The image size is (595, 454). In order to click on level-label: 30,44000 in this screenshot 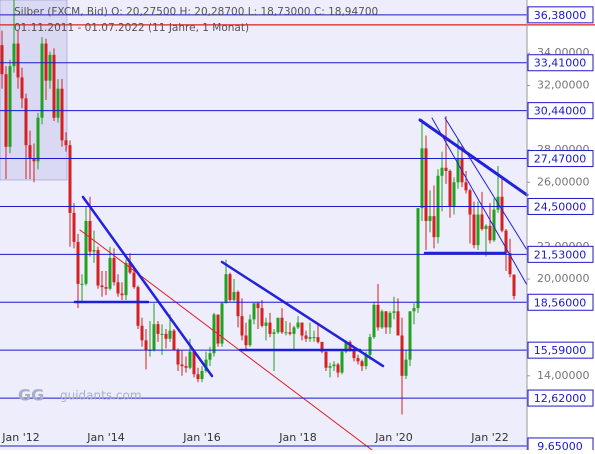, I will do `click(560, 111)`.